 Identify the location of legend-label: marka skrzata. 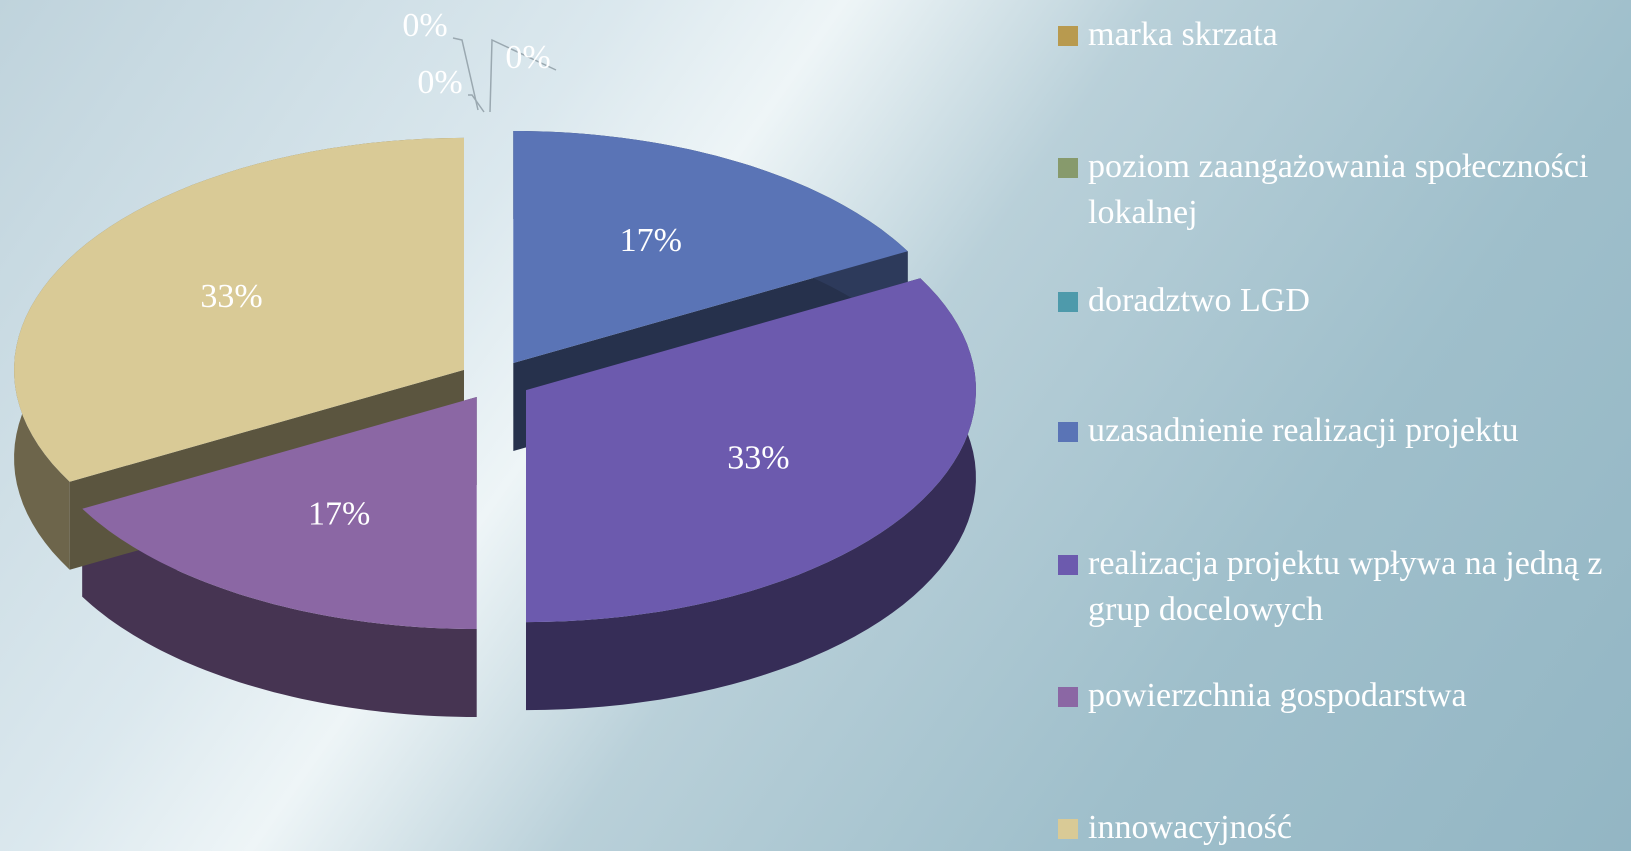
(1183, 34).